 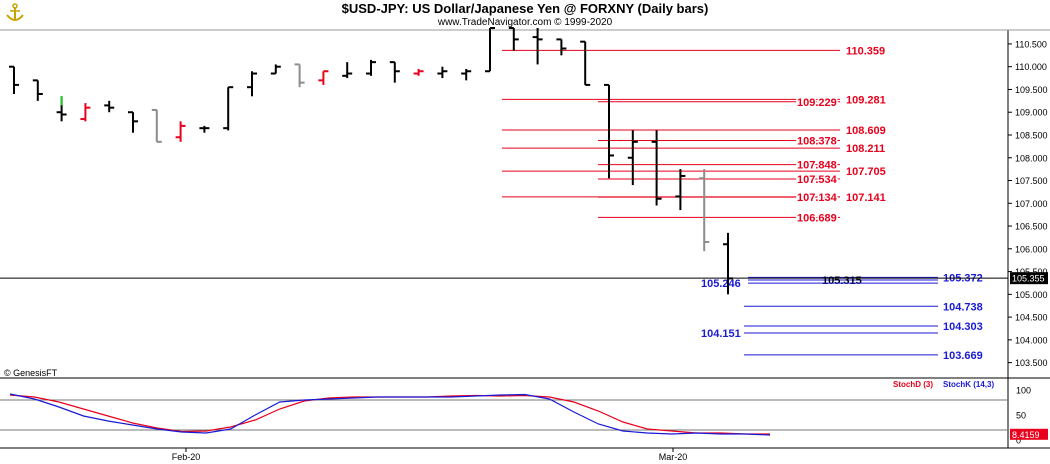 I want to click on resistance-label: 106.689, so click(x=817, y=218).